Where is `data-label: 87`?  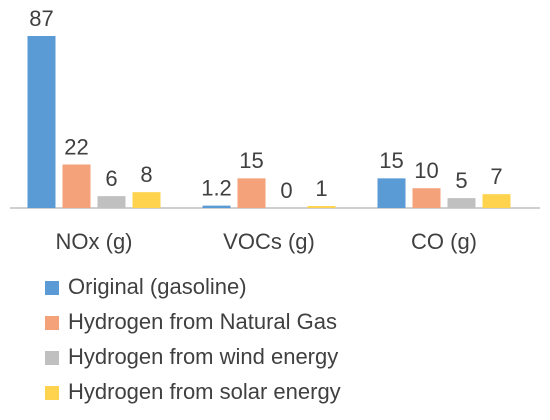 data-label: 87 is located at coordinates (41, 18).